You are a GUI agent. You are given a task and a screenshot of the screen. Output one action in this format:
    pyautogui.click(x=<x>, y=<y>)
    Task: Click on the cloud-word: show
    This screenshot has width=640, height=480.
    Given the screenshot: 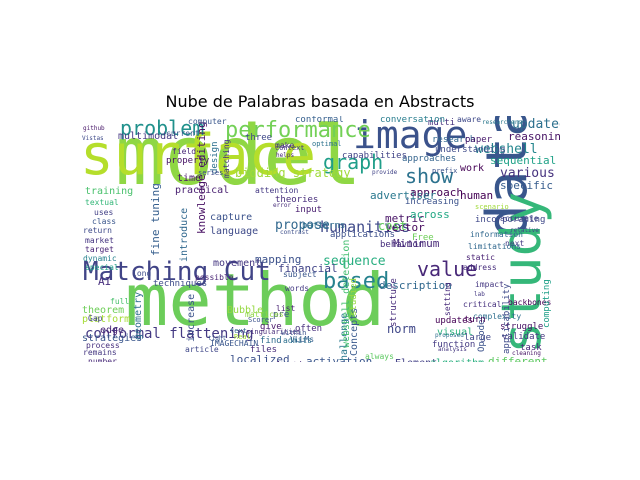 What is the action you would take?
    pyautogui.click(x=429, y=176)
    